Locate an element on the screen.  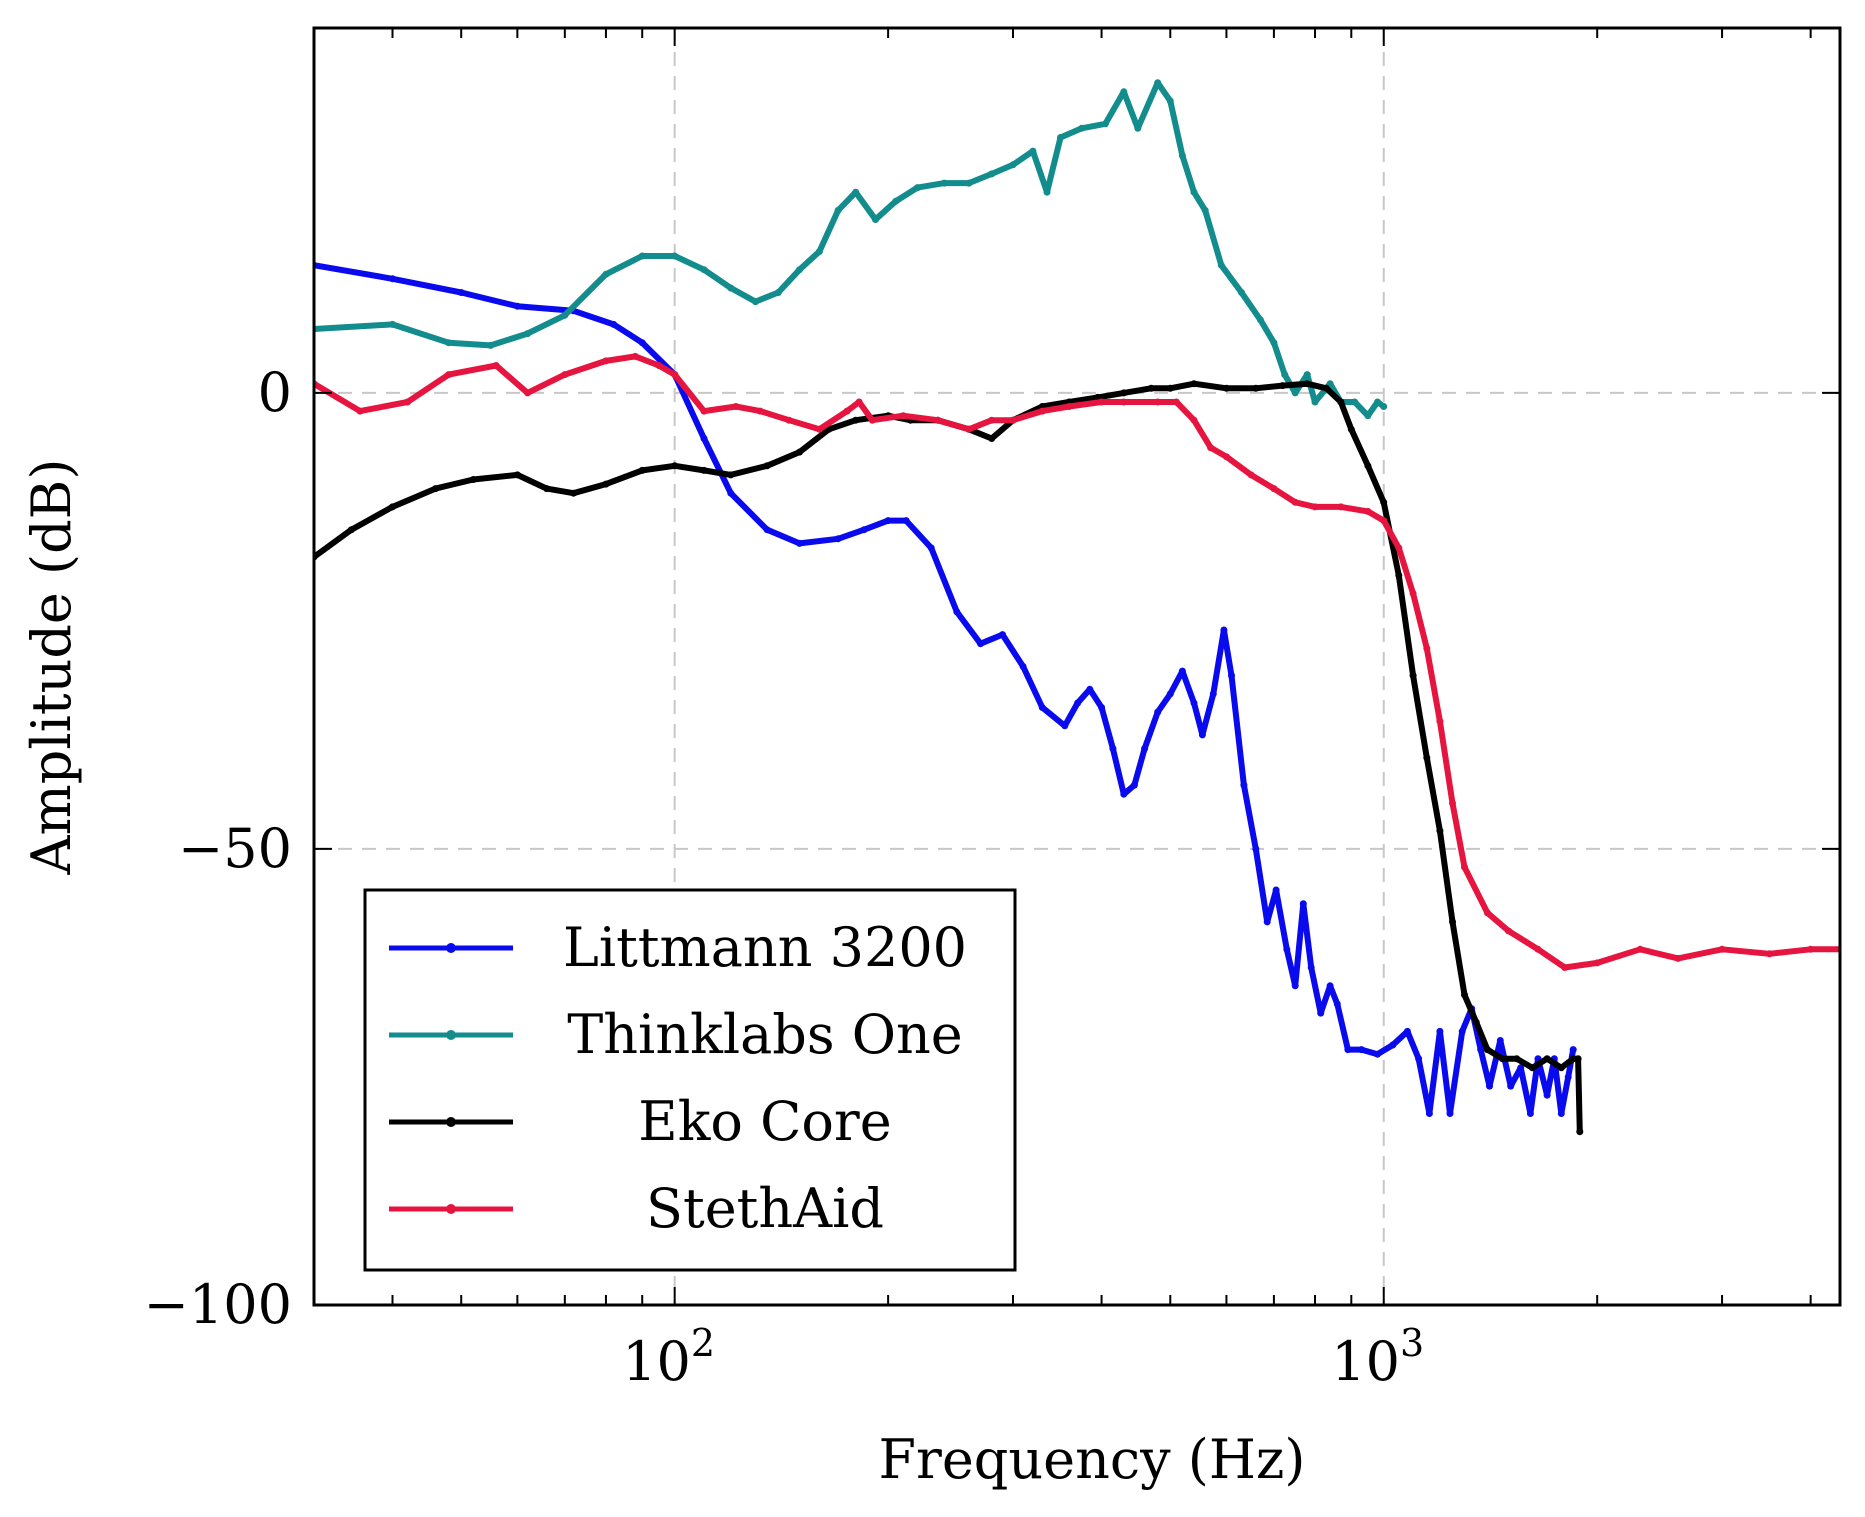
y-tick-label: 0 is located at coordinates (275, 392).